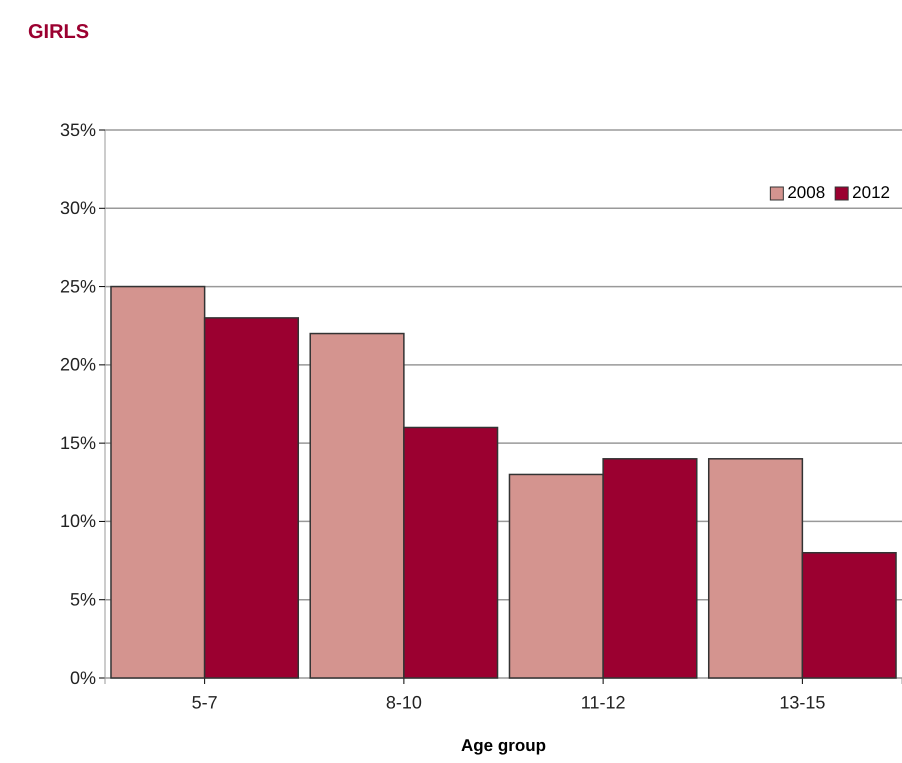 This screenshot has width=902, height=763. What do you see at coordinates (404, 702) in the screenshot?
I see `x-tick-label: 8-10` at bounding box center [404, 702].